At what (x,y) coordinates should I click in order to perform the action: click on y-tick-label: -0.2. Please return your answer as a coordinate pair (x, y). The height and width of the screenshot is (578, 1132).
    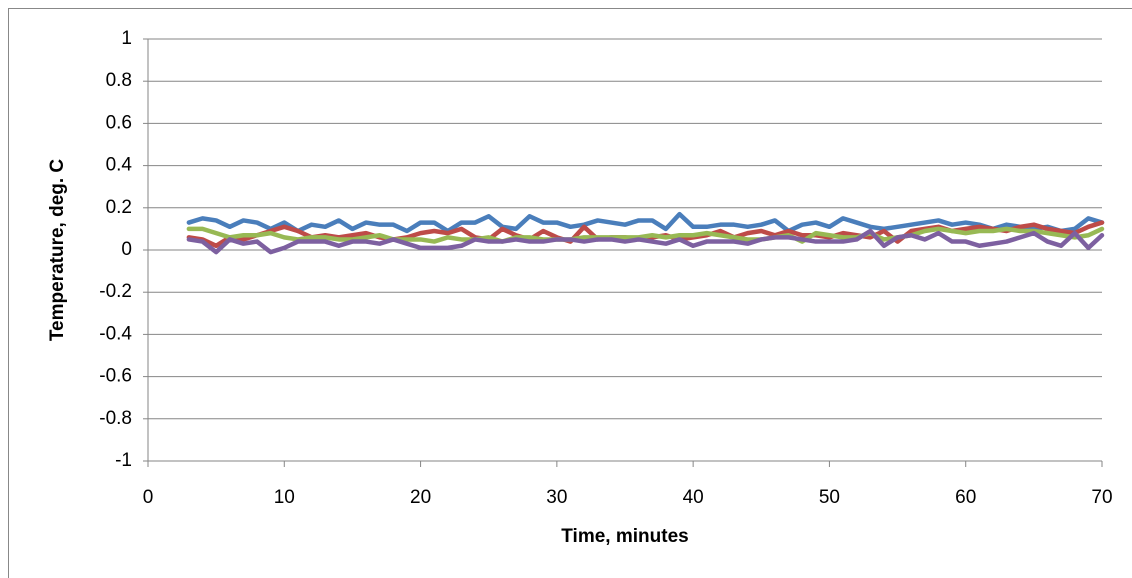
    Looking at the image, I should click on (115, 291).